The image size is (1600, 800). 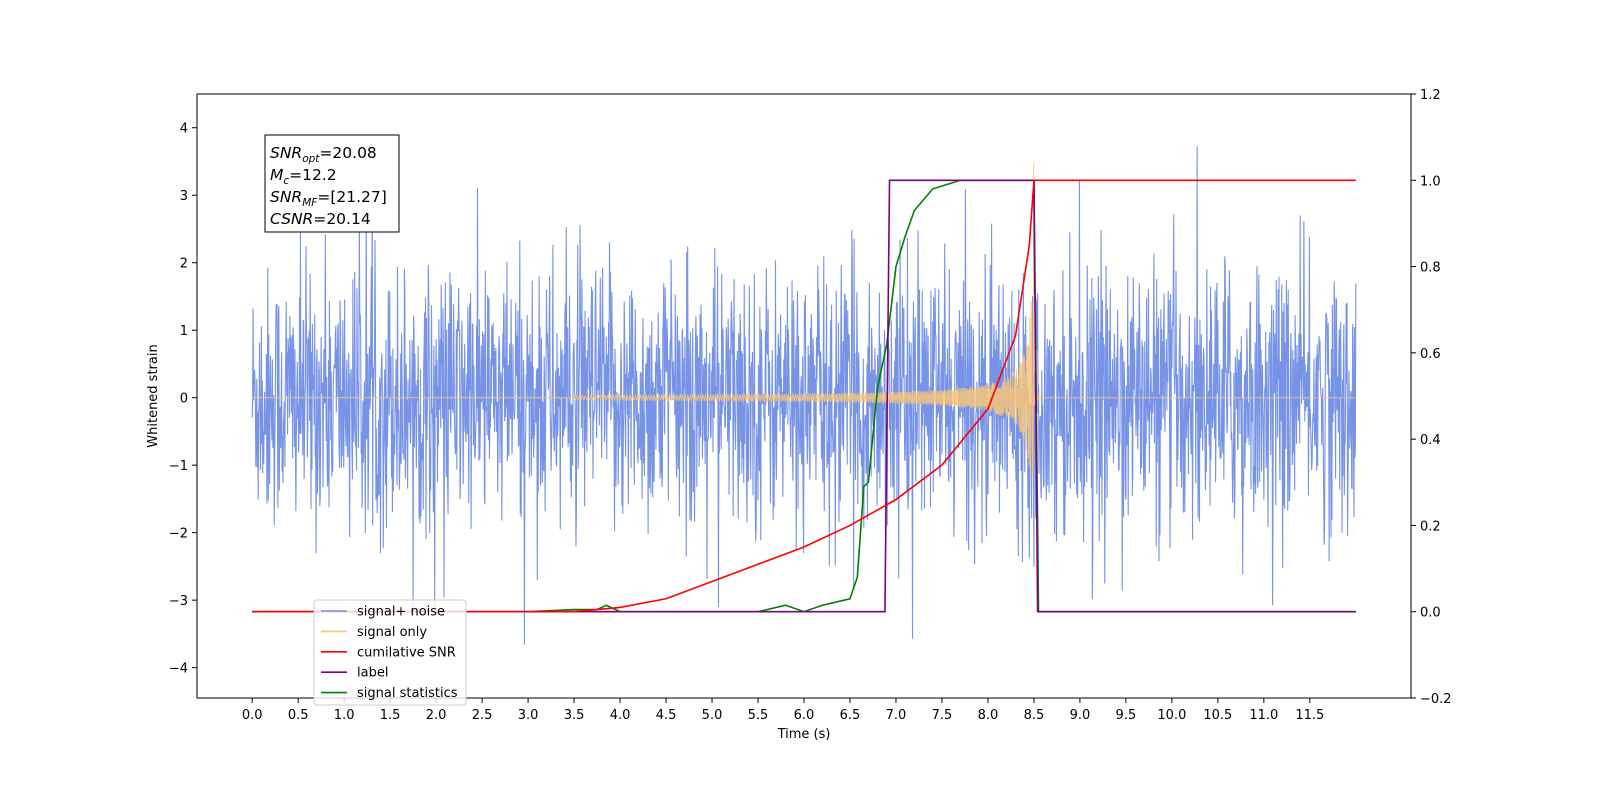 I want to click on y-tick-label: 2, so click(x=184, y=264).